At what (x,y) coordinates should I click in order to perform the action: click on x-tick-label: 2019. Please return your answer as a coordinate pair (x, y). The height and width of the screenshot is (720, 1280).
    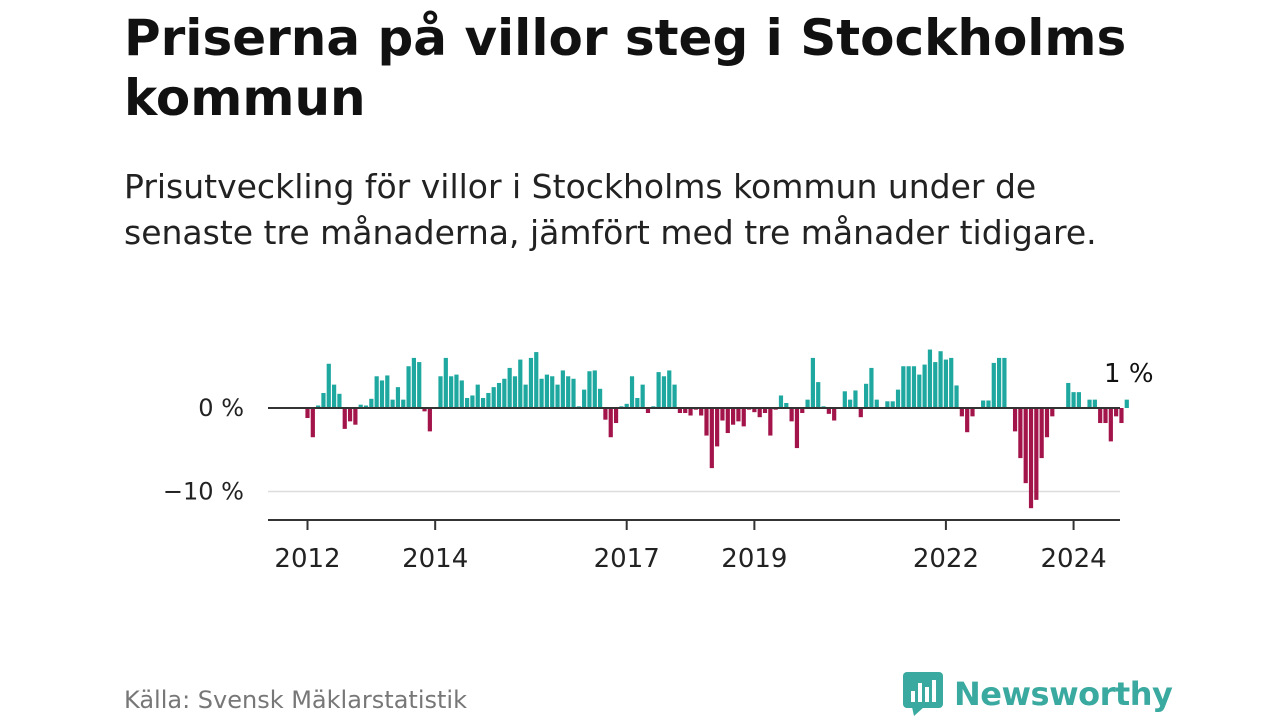
    Looking at the image, I should click on (754, 559).